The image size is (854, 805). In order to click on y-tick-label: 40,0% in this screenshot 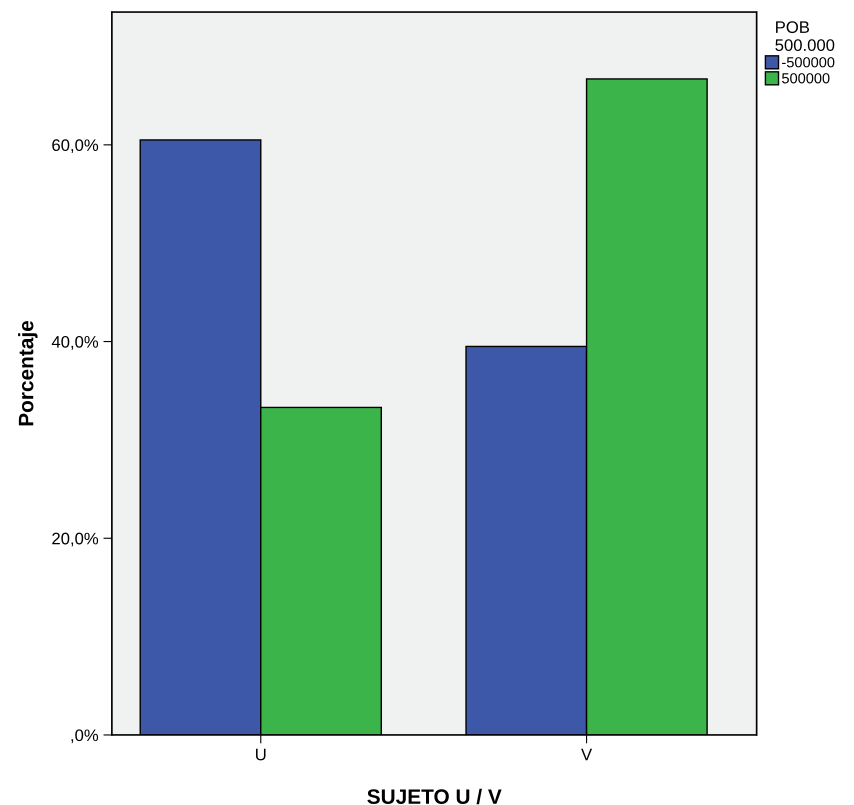, I will do `click(75, 343)`.